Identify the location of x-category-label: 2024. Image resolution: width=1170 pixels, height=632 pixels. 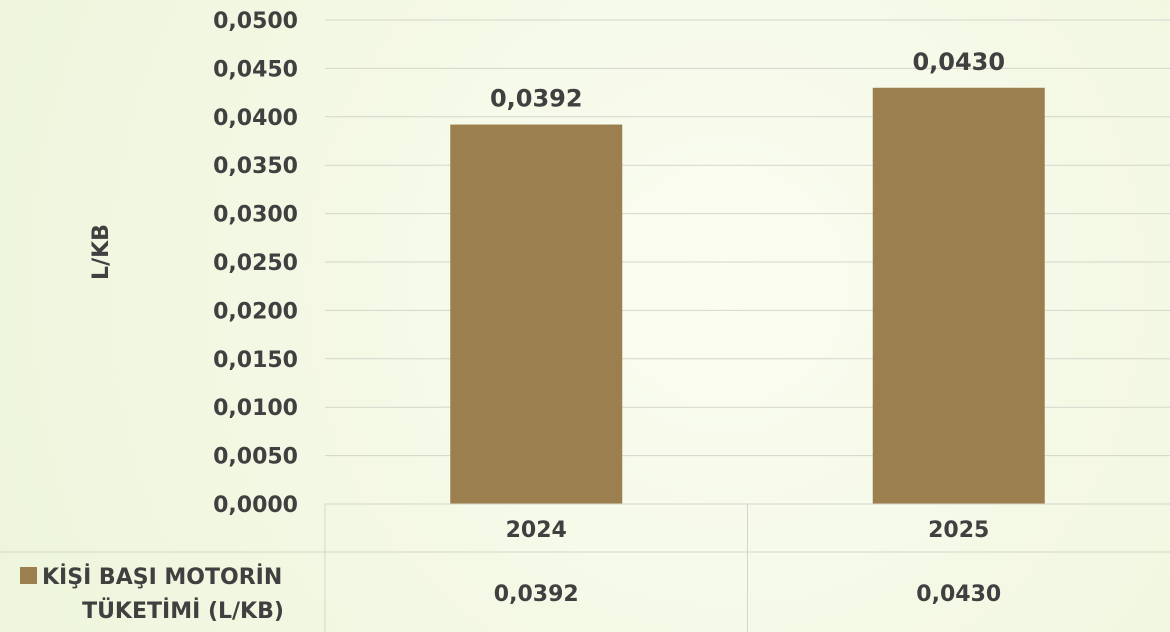
(536, 530).